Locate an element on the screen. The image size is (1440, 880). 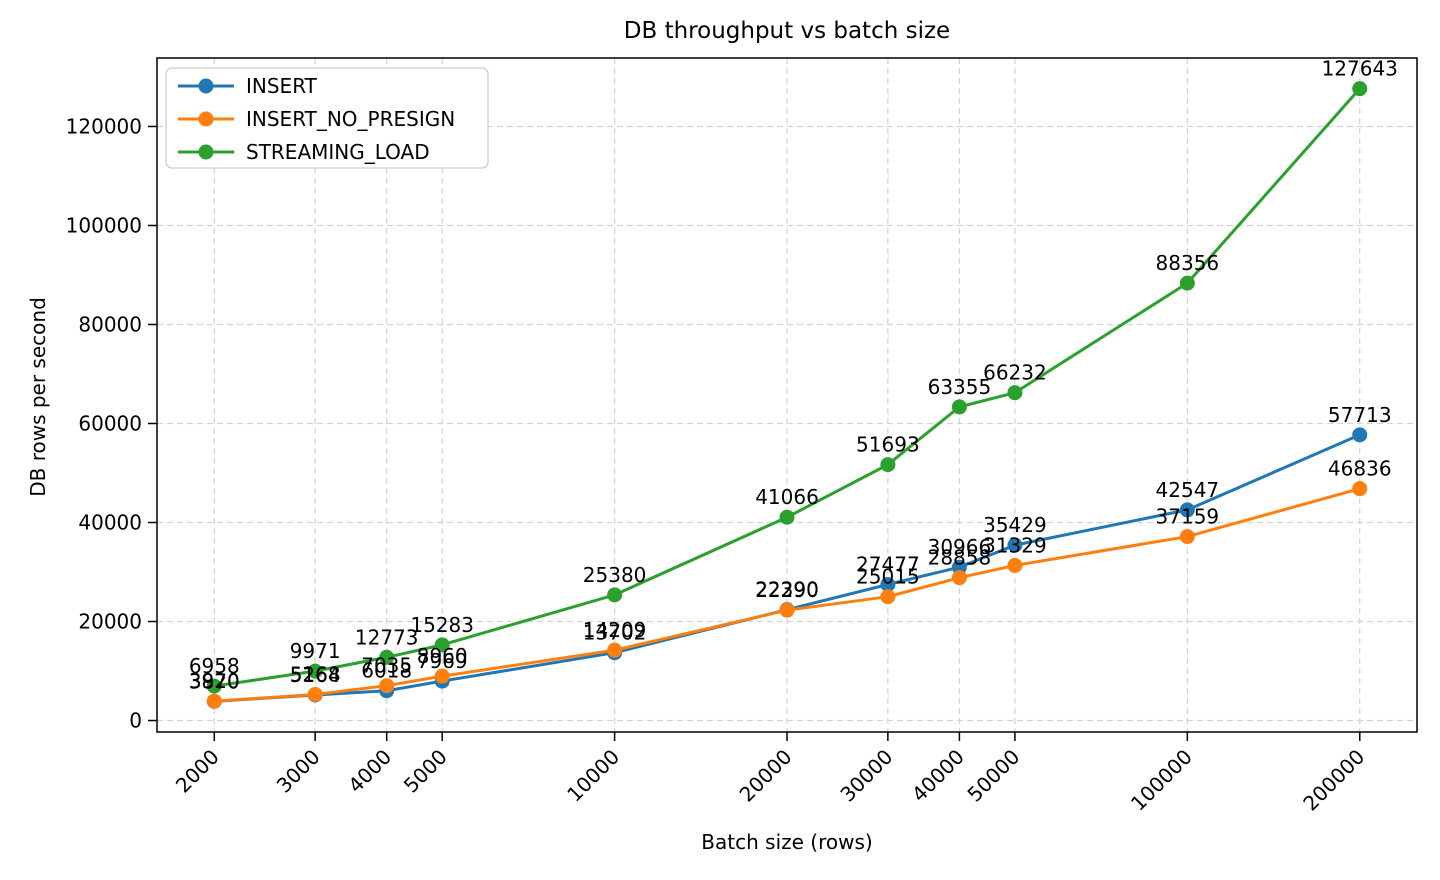
value-label: 5164 is located at coordinates (315, 675).